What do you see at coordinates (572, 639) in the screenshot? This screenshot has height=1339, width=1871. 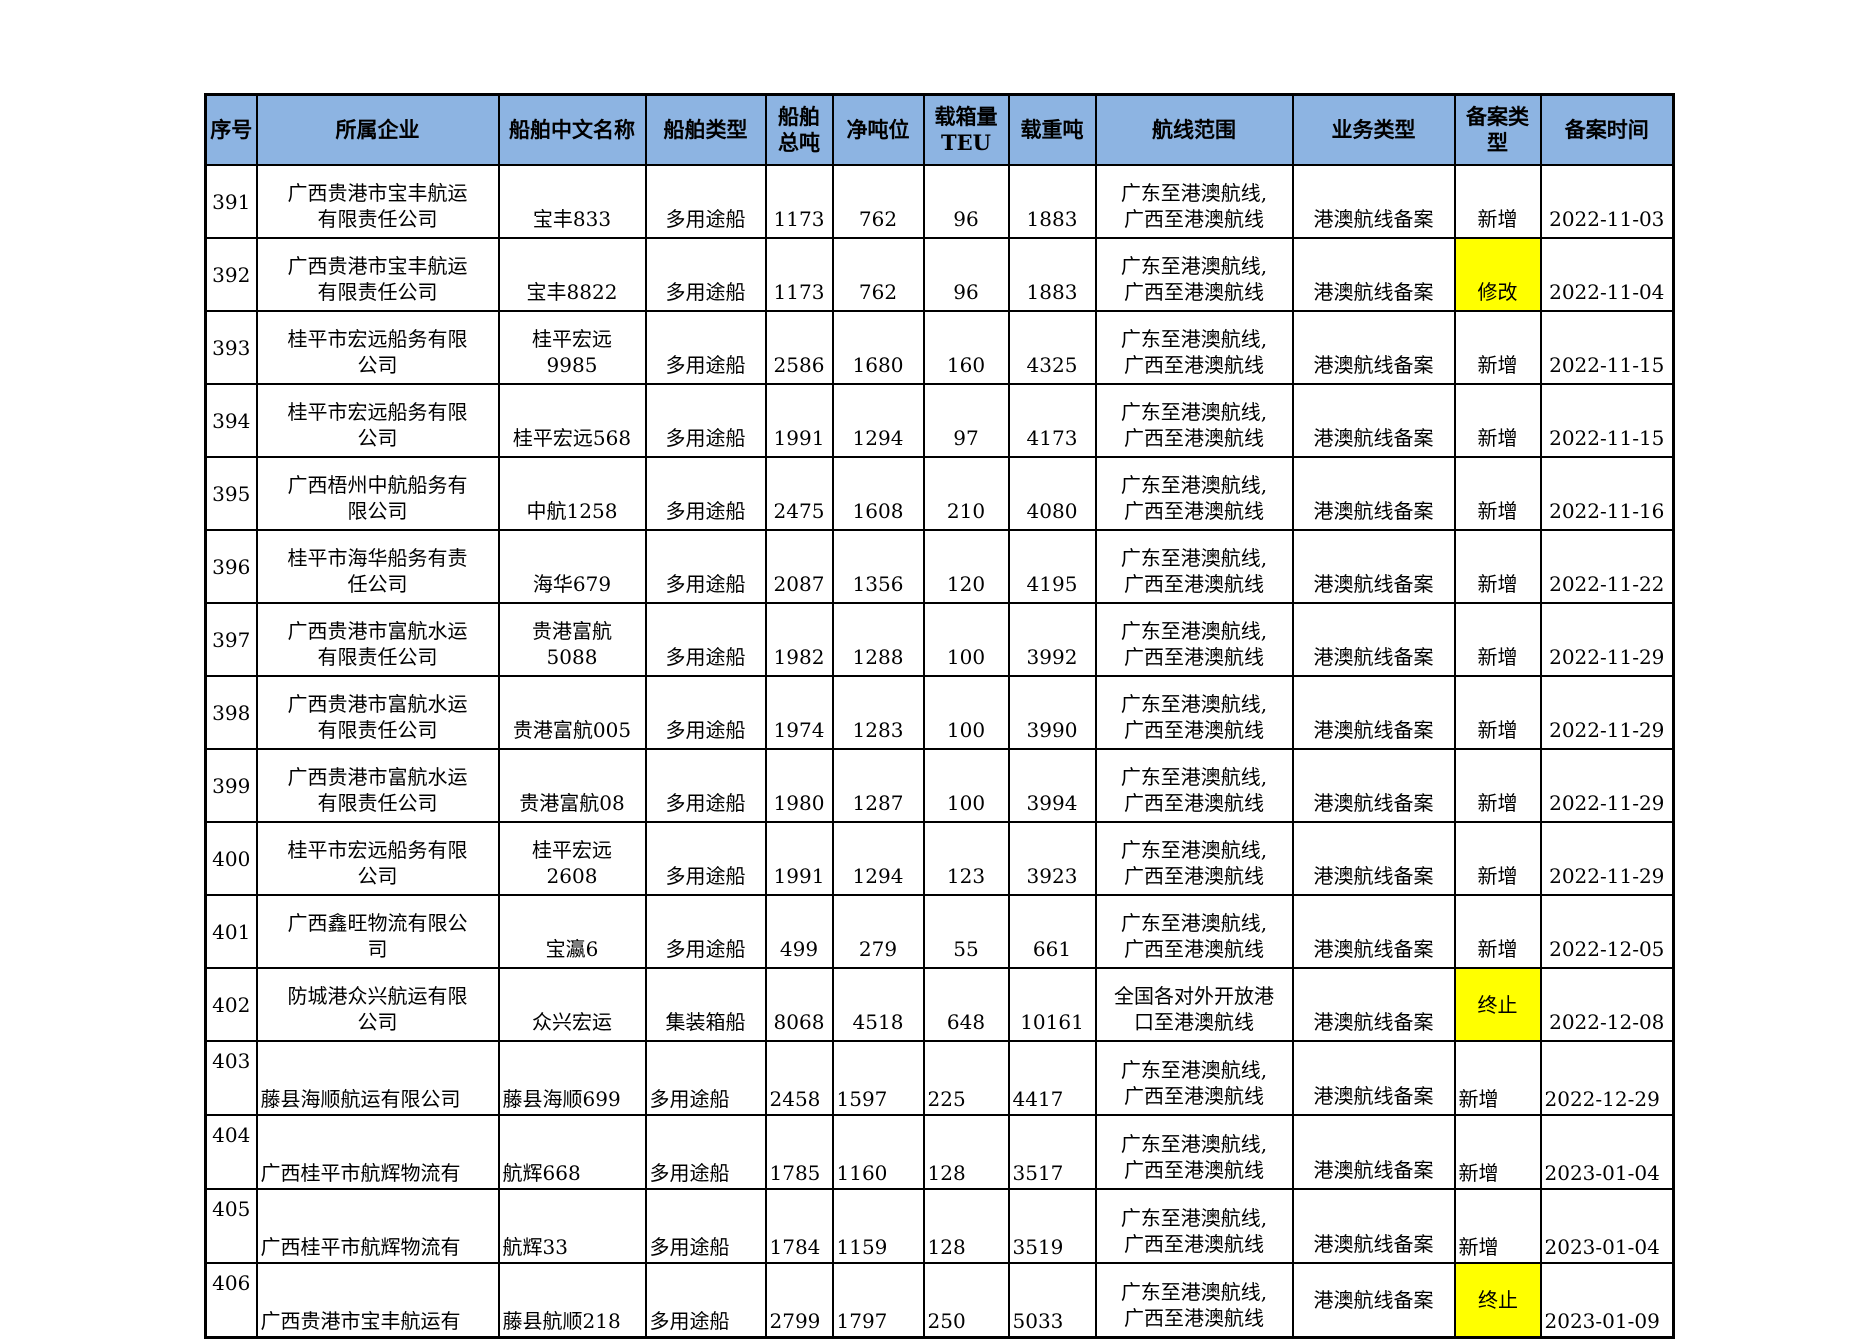 I see `cell-ship: 贵港富航 5088` at bounding box center [572, 639].